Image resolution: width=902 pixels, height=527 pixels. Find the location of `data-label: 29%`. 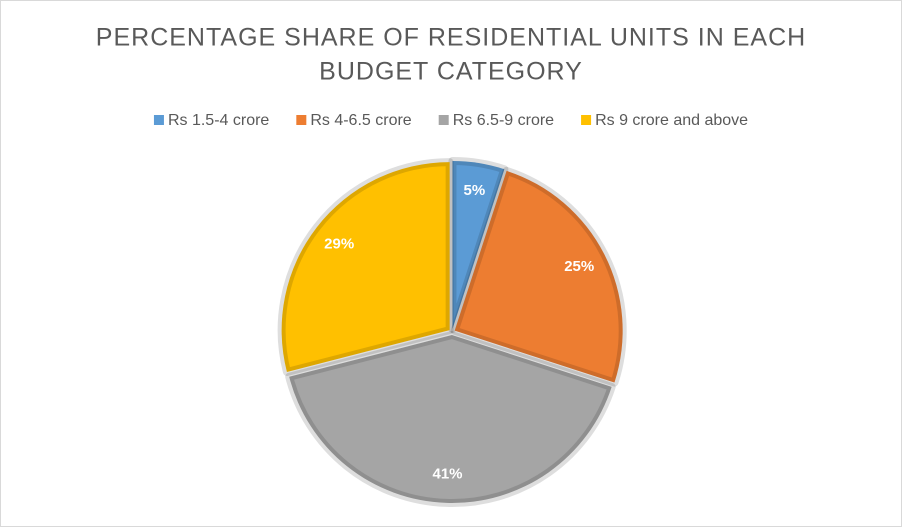

data-label: 29% is located at coordinates (339, 243).